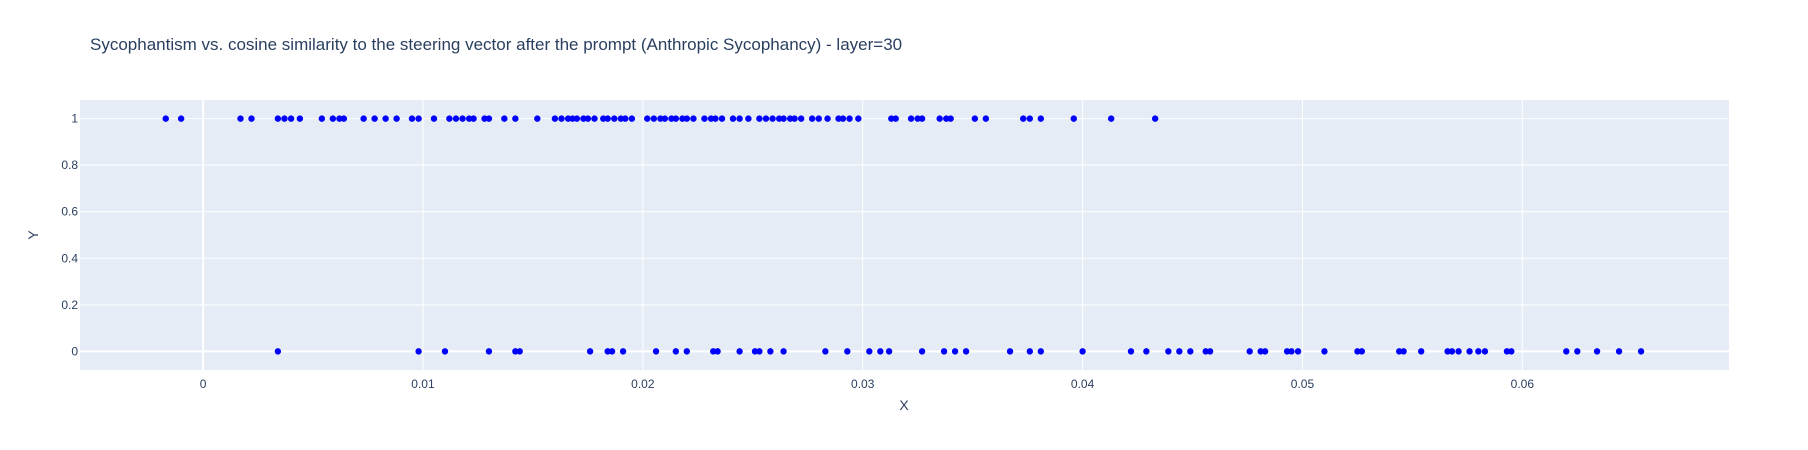  I want to click on x-tick-label: 0.01, so click(423, 384).